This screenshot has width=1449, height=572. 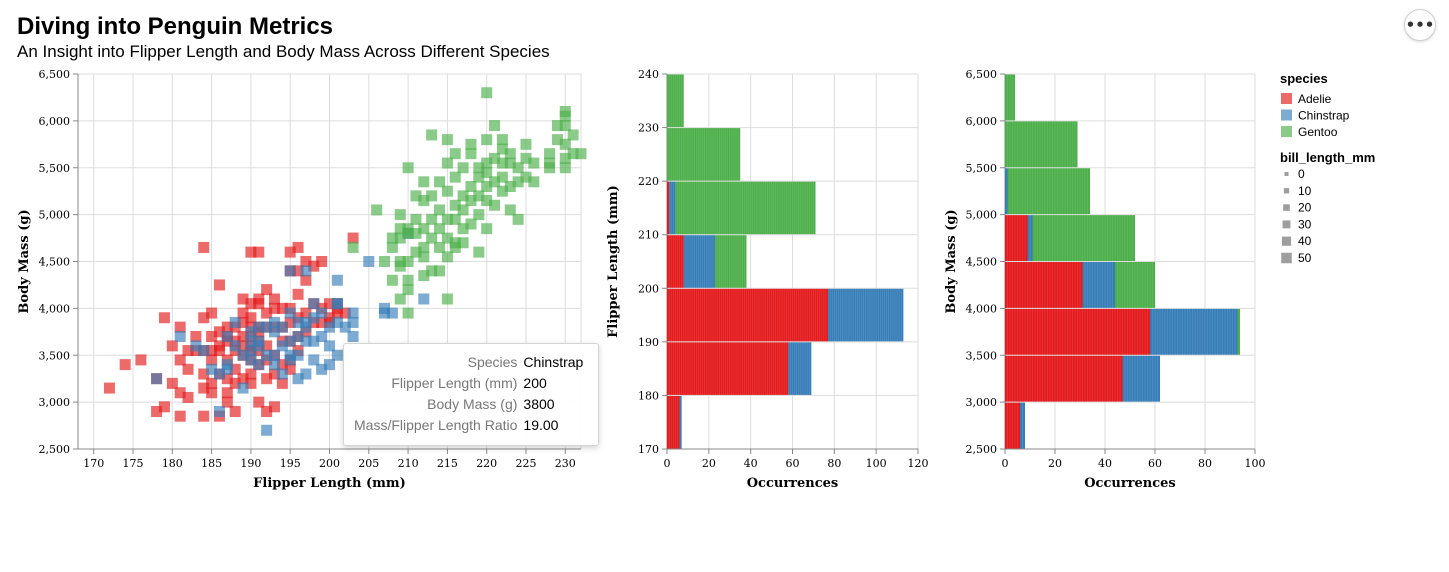 What do you see at coordinates (982, 402) in the screenshot?
I see `y-tick-label: 3,000` at bounding box center [982, 402].